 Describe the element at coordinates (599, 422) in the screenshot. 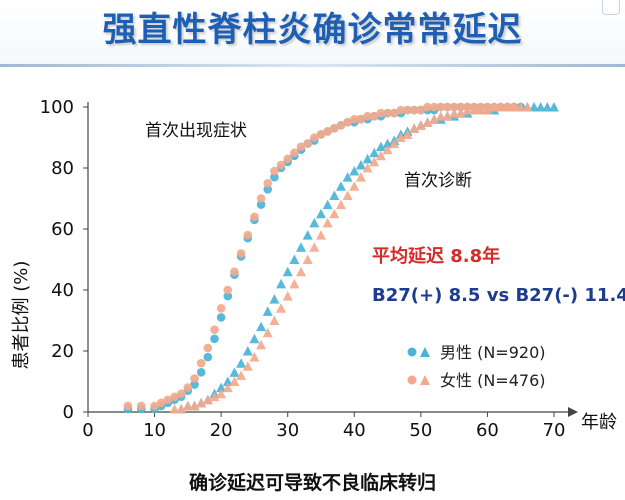

I see `x-axis-label: 年龄` at that location.